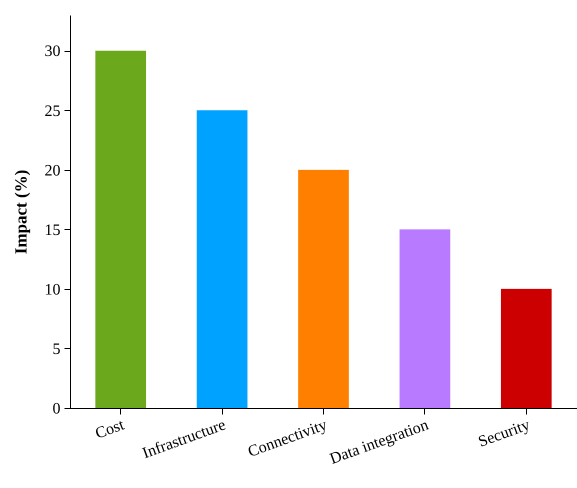 This screenshot has height=488, width=577. I want to click on y-tick-label: 10, so click(52, 289).